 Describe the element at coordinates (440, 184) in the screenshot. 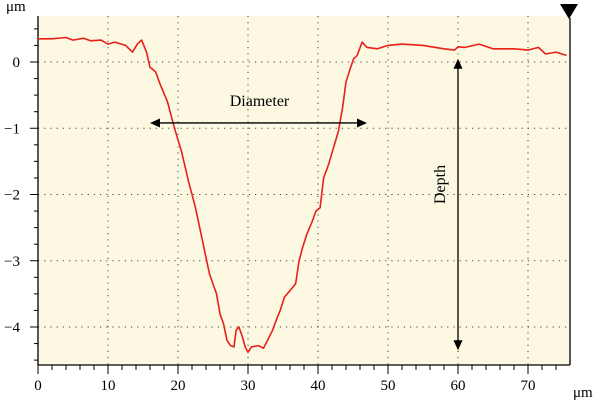

I see `depth-label: Depth` at that location.